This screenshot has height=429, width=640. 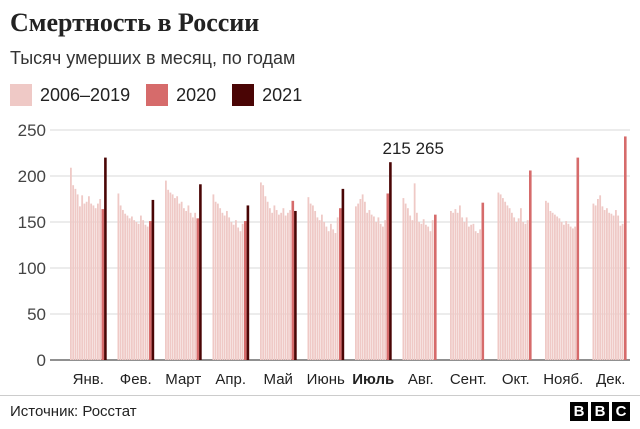 I want to click on bbc-logo-letter: B, so click(x=600, y=411).